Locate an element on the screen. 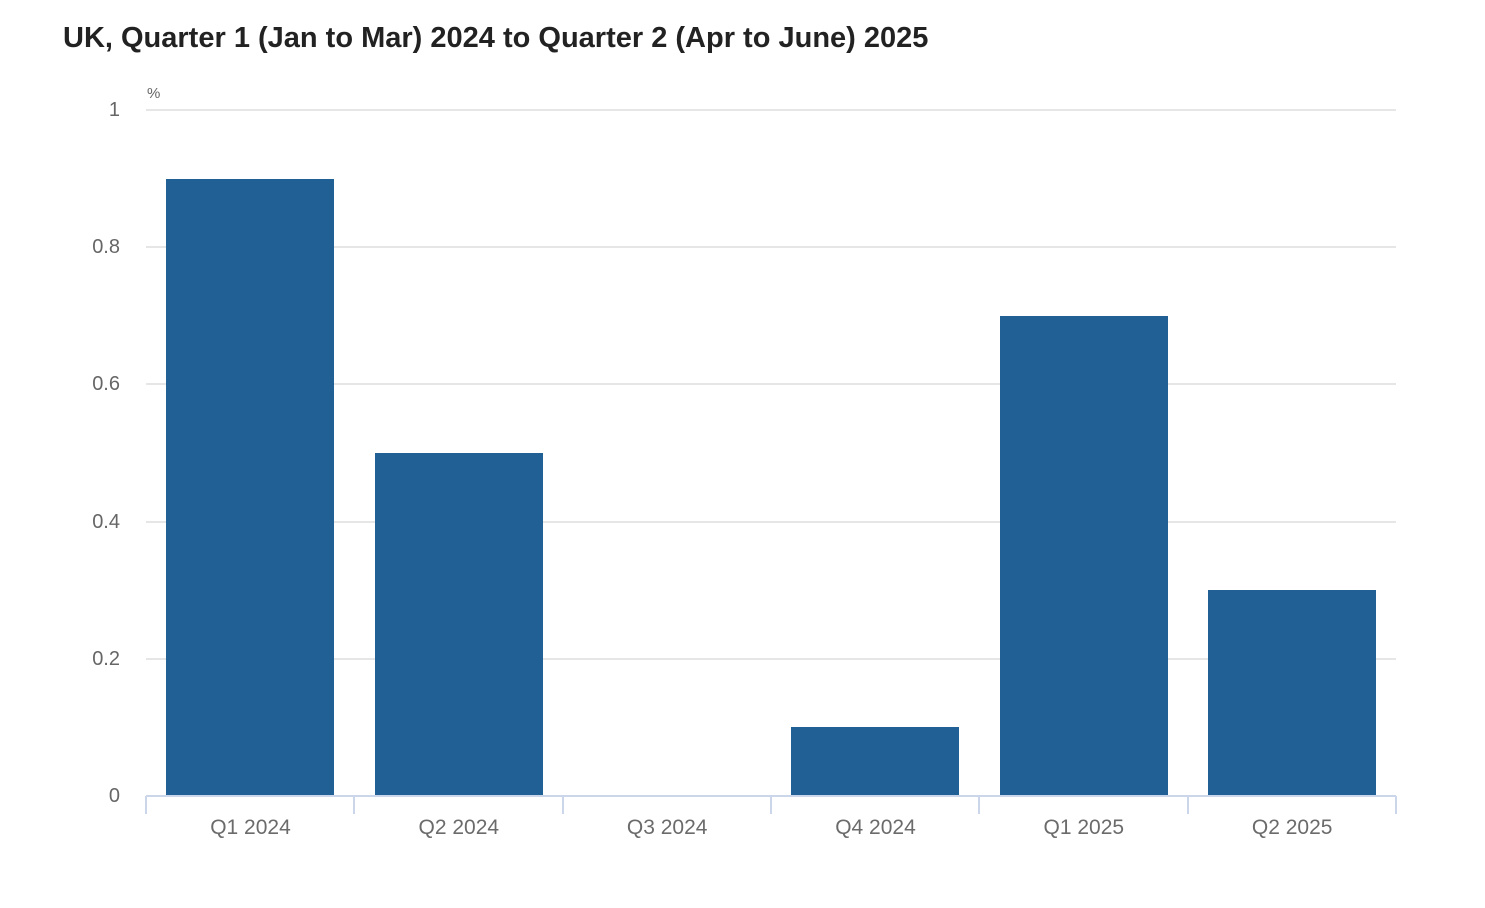 This screenshot has height=908, width=1485. x-axis-category-label: Q4 2024 is located at coordinates (875, 827).